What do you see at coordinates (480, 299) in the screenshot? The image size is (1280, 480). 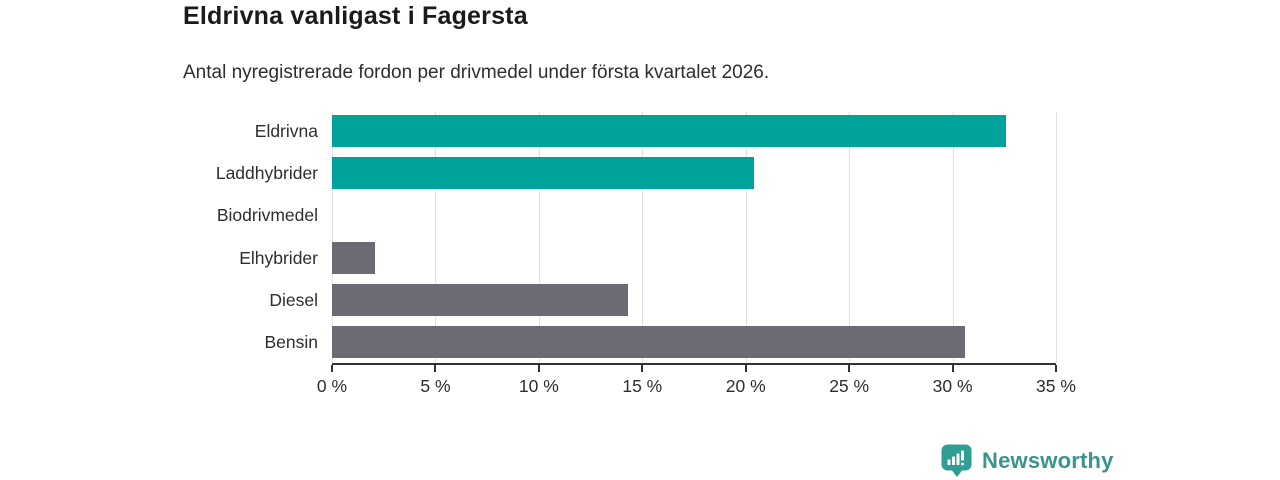 I see `bar-diesel` at bounding box center [480, 299].